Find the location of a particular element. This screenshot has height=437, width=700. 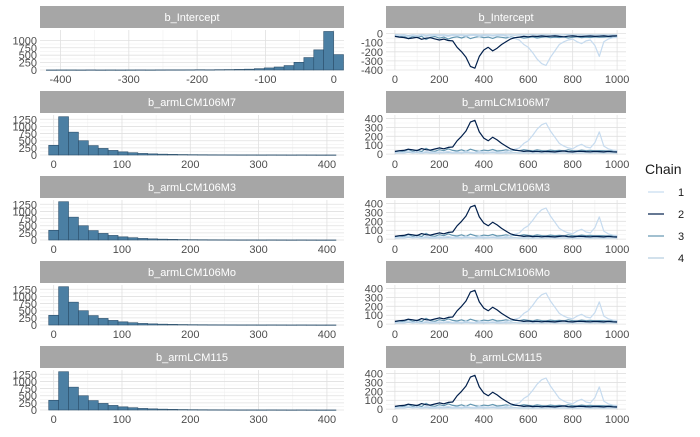

x-tick-label: -200 is located at coordinates (197, 80).